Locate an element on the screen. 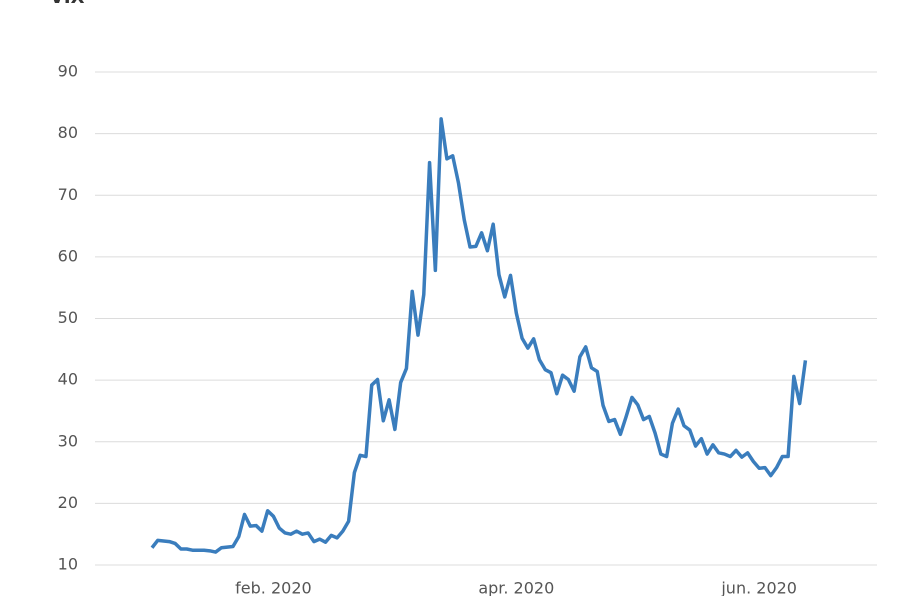 This screenshot has width=910, height=596. y-tick-label: 50 is located at coordinates (68, 317).